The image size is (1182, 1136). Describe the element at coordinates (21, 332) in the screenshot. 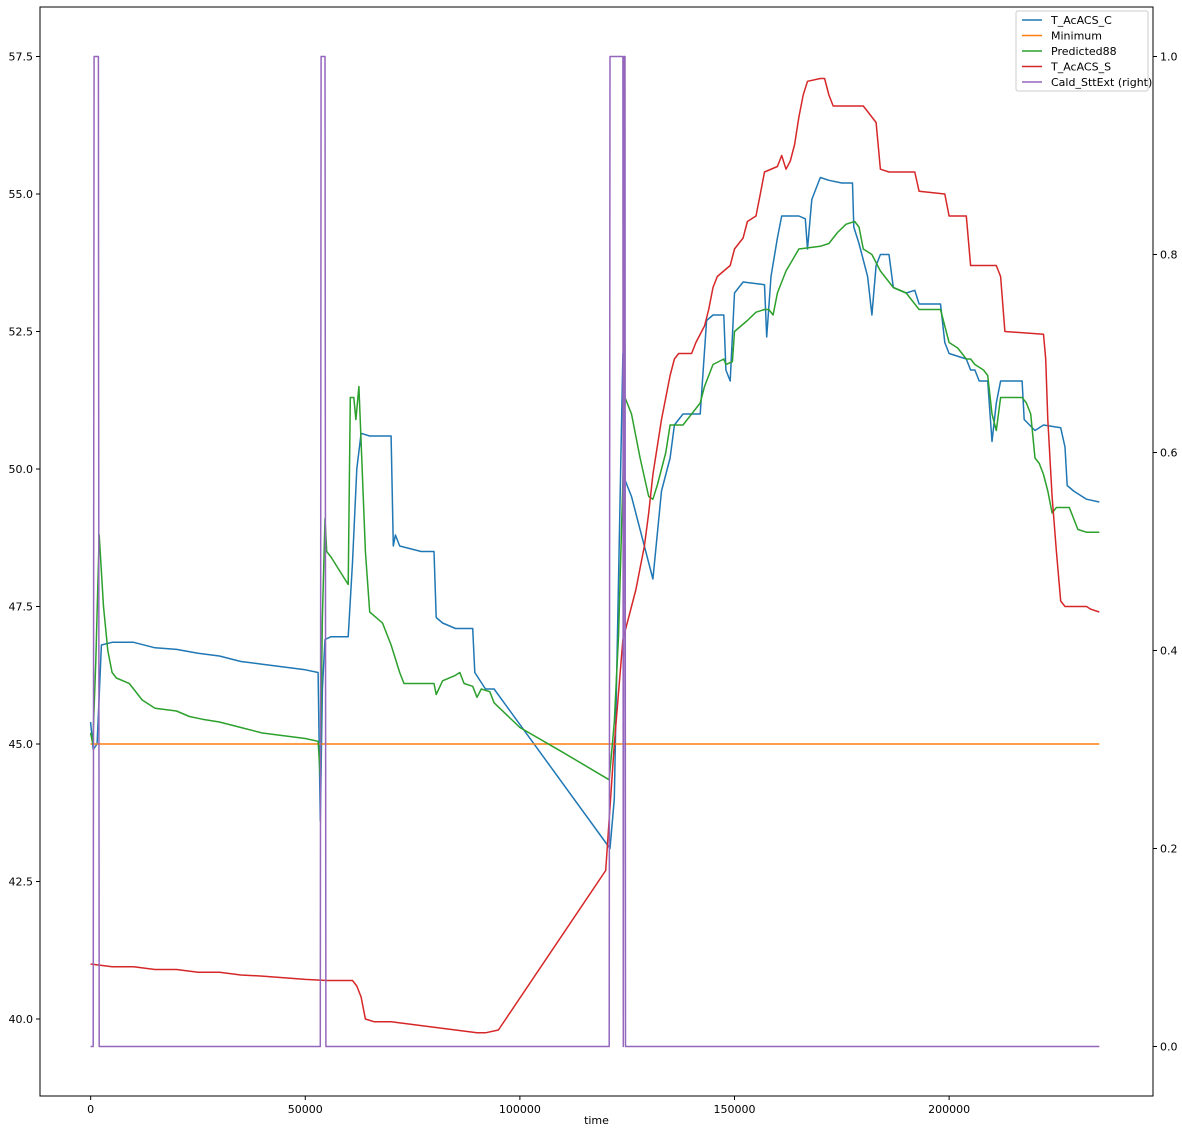

I see `y-left-tick-label: 52.5` at that location.